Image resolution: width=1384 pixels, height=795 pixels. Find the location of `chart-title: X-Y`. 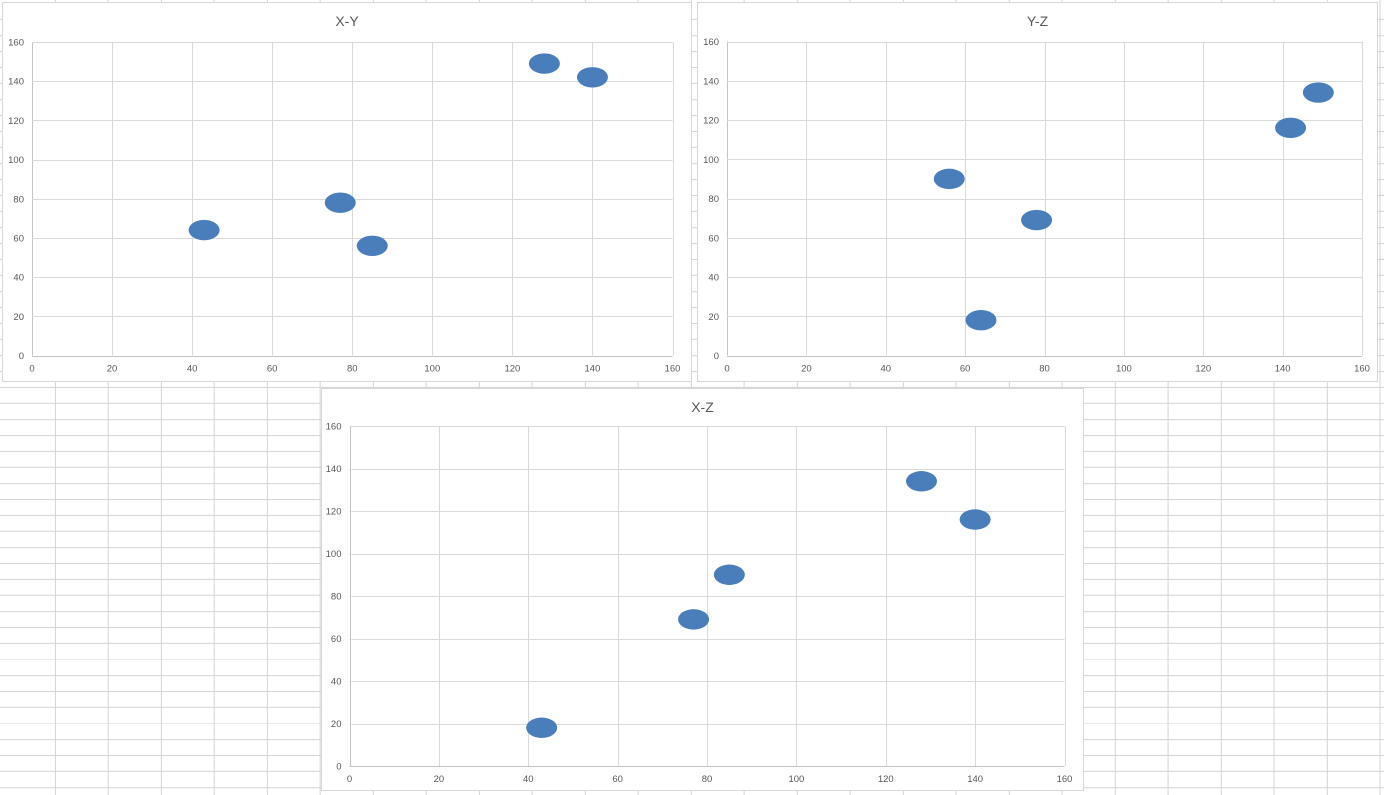

chart-title: X-Y is located at coordinates (347, 21).